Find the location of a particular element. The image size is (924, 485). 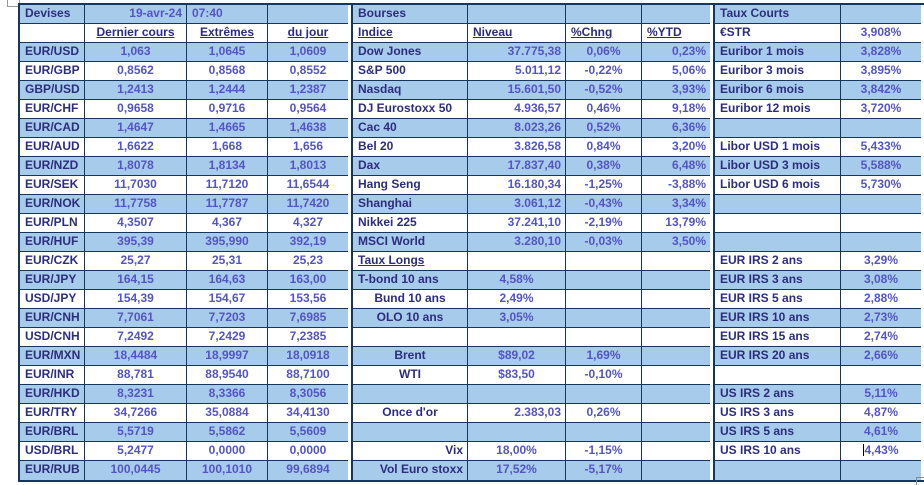

last-price-cell: 395,39 is located at coordinates (136, 242).